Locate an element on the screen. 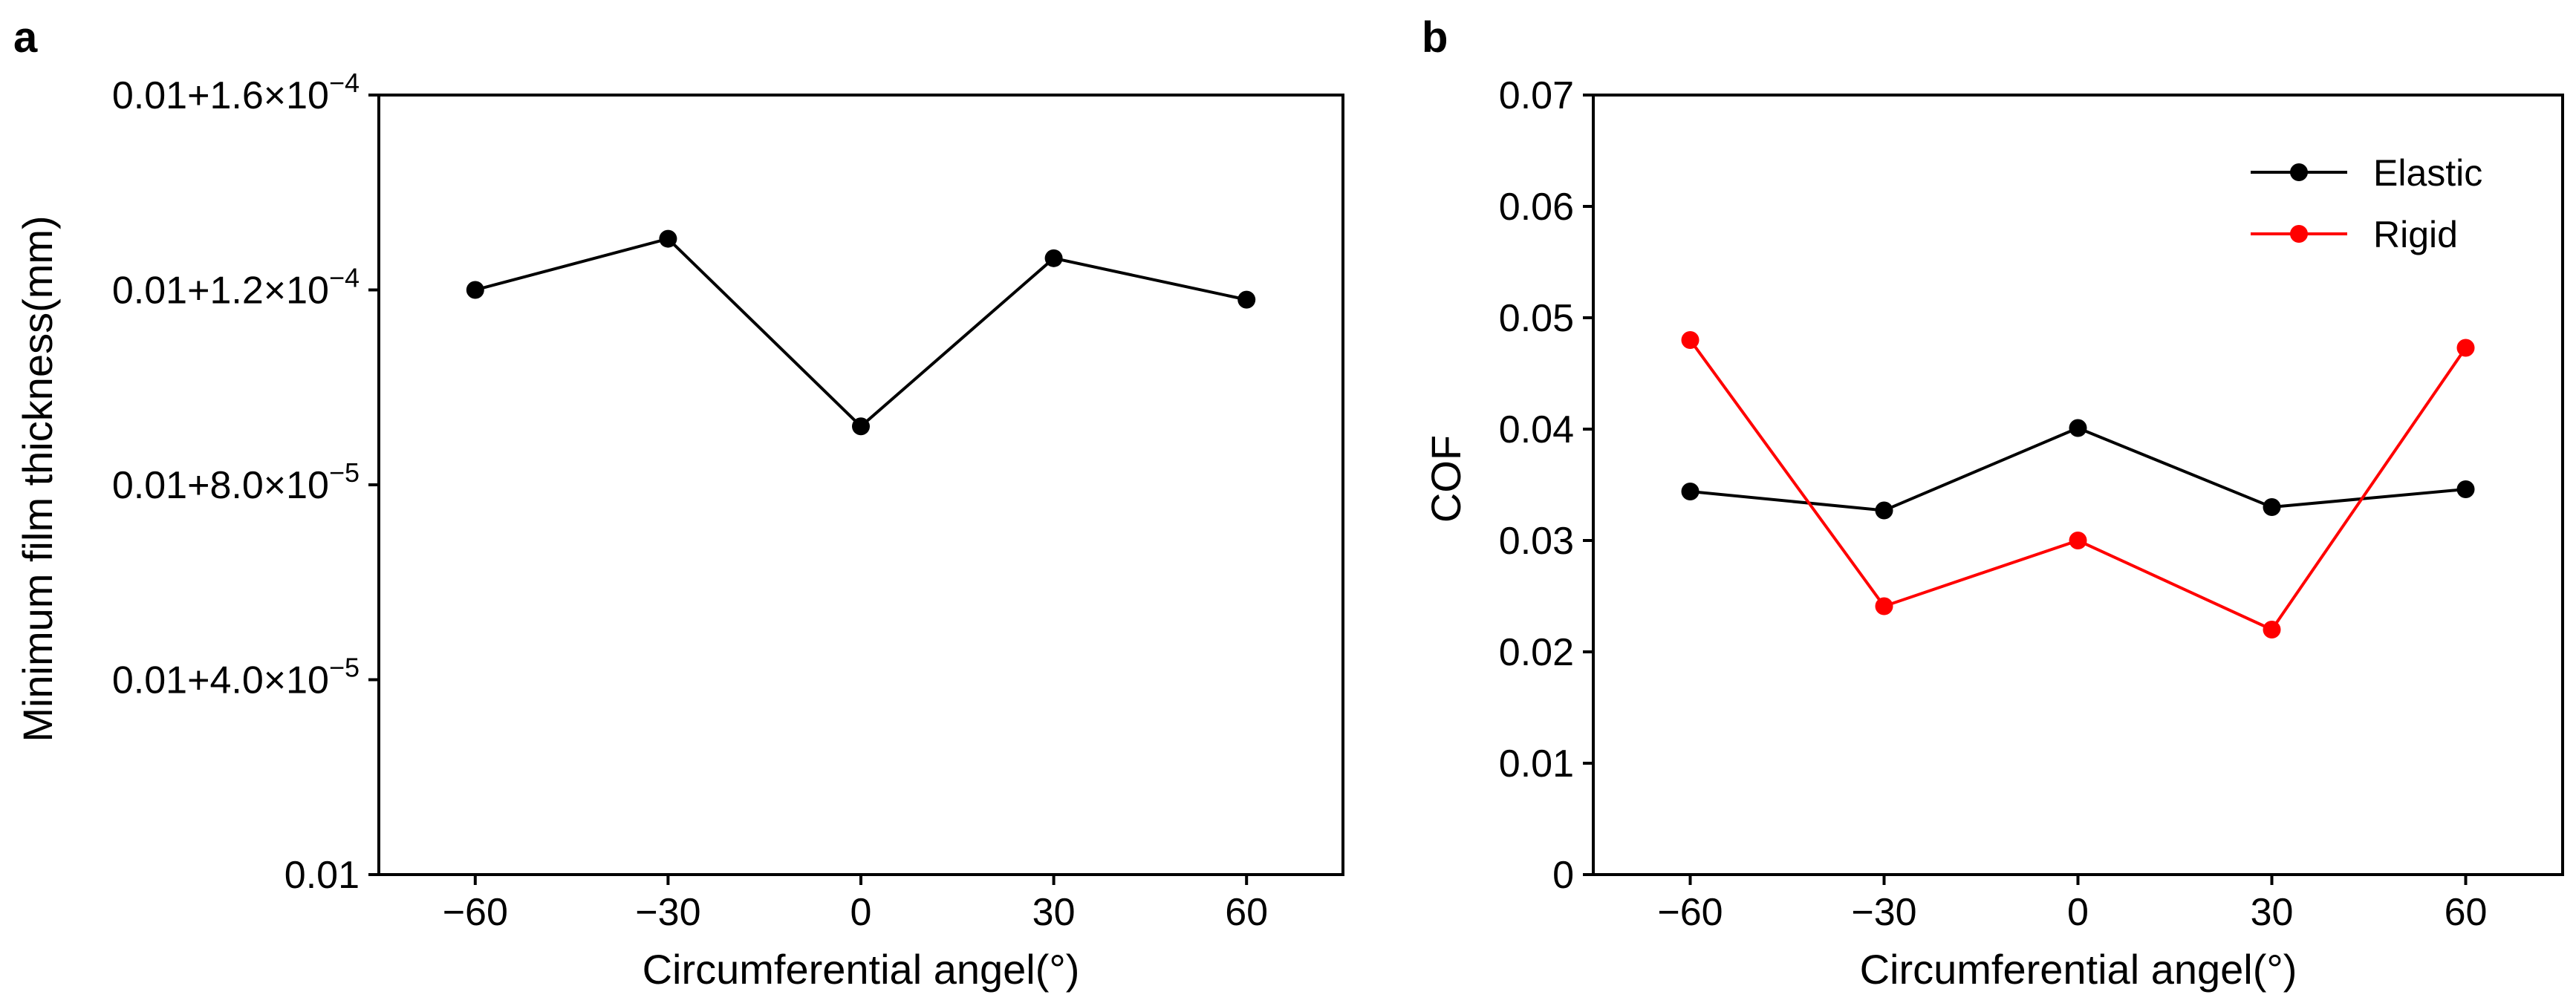 The width and height of the screenshot is (2576, 1006). panel-a-y-tick-label: 0.01+4.0×10−5 is located at coordinates (236, 677).